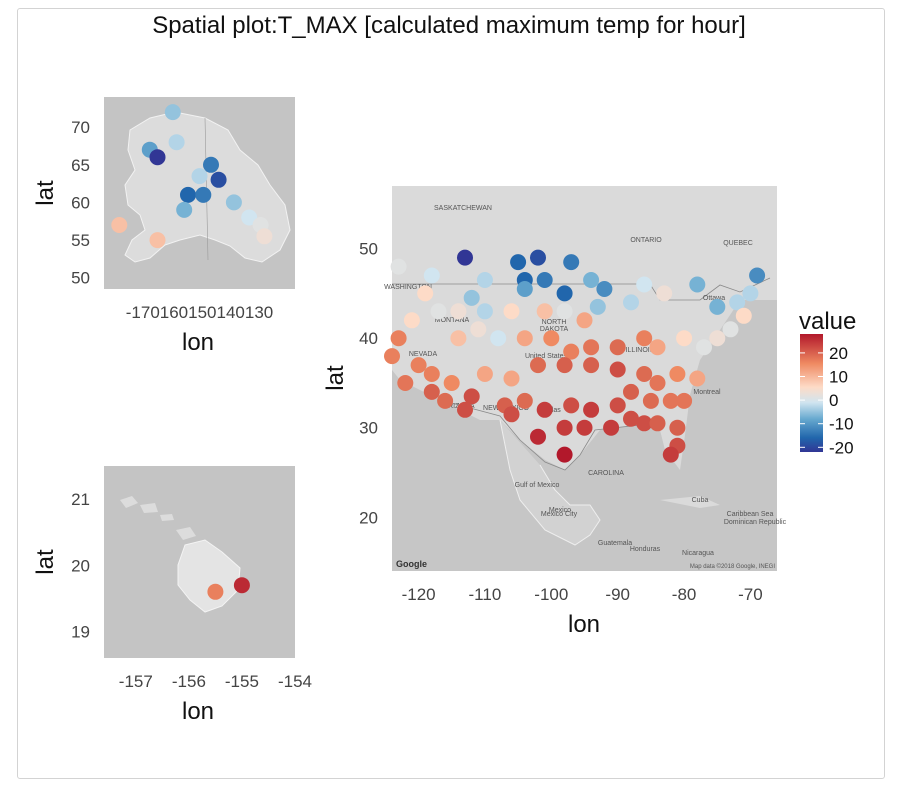 The height and width of the screenshot is (790, 898). Describe the element at coordinates (646, 240) in the screenshot. I see `map-place-label: ONTARIO` at that location.